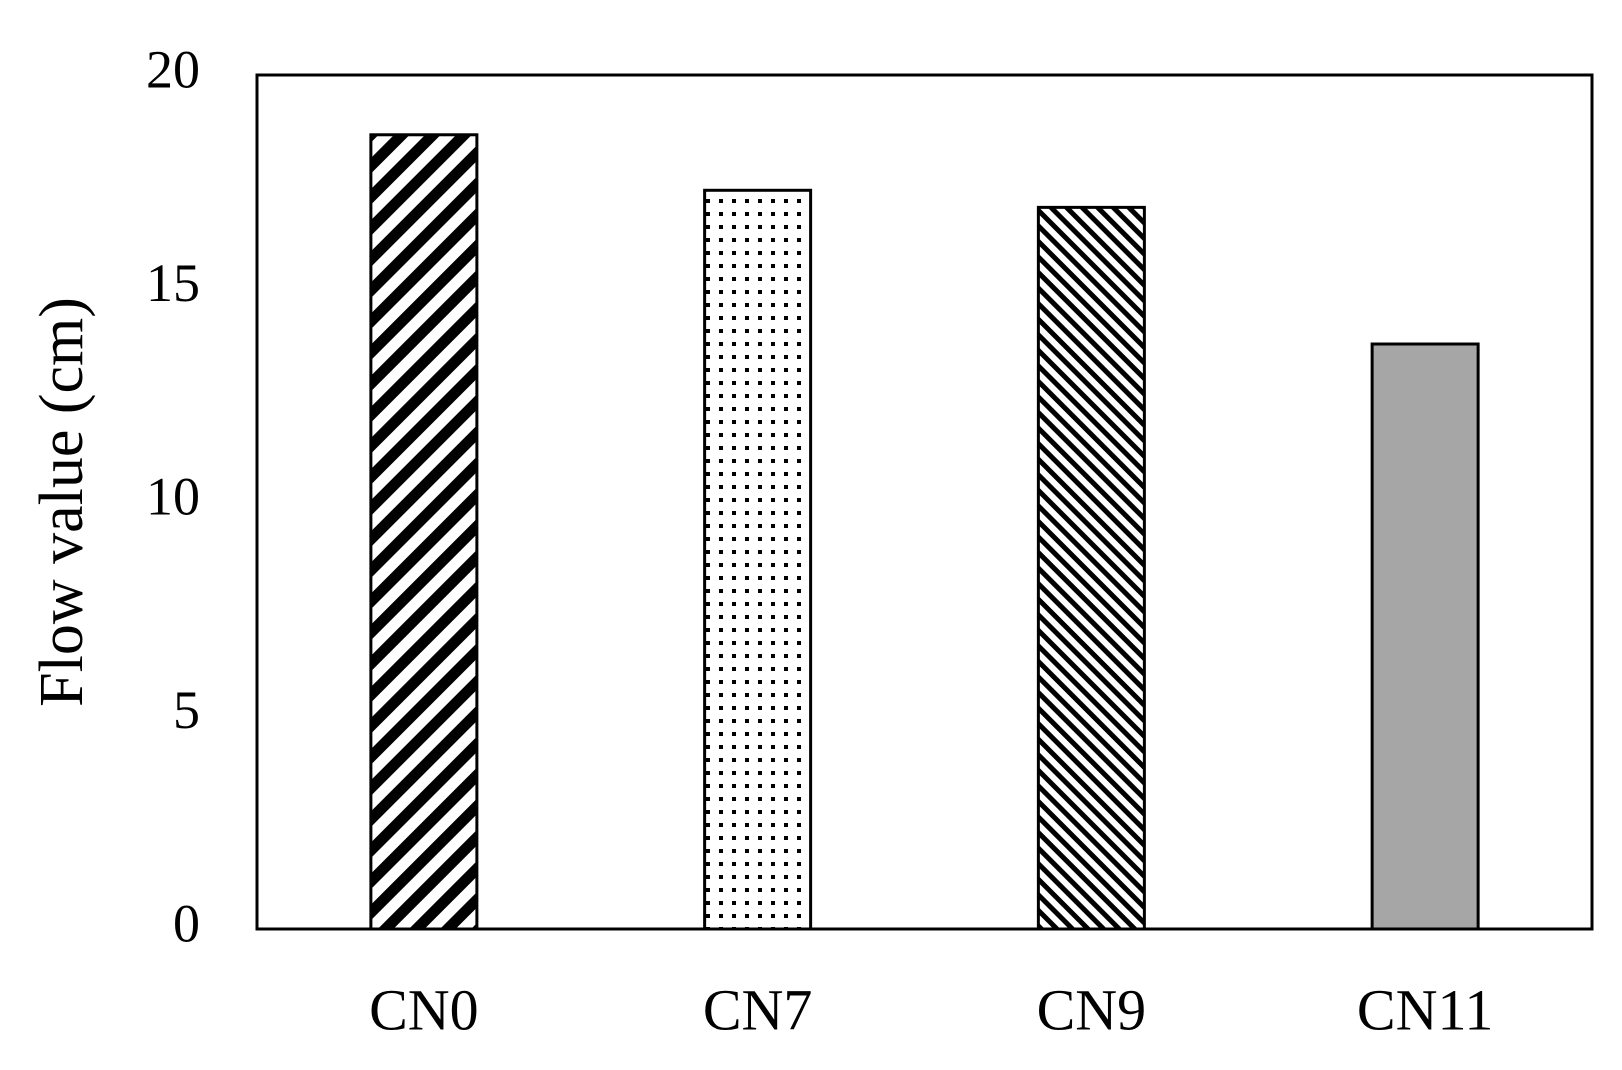  I want to click on y-tick-label: 15, so click(173, 283).